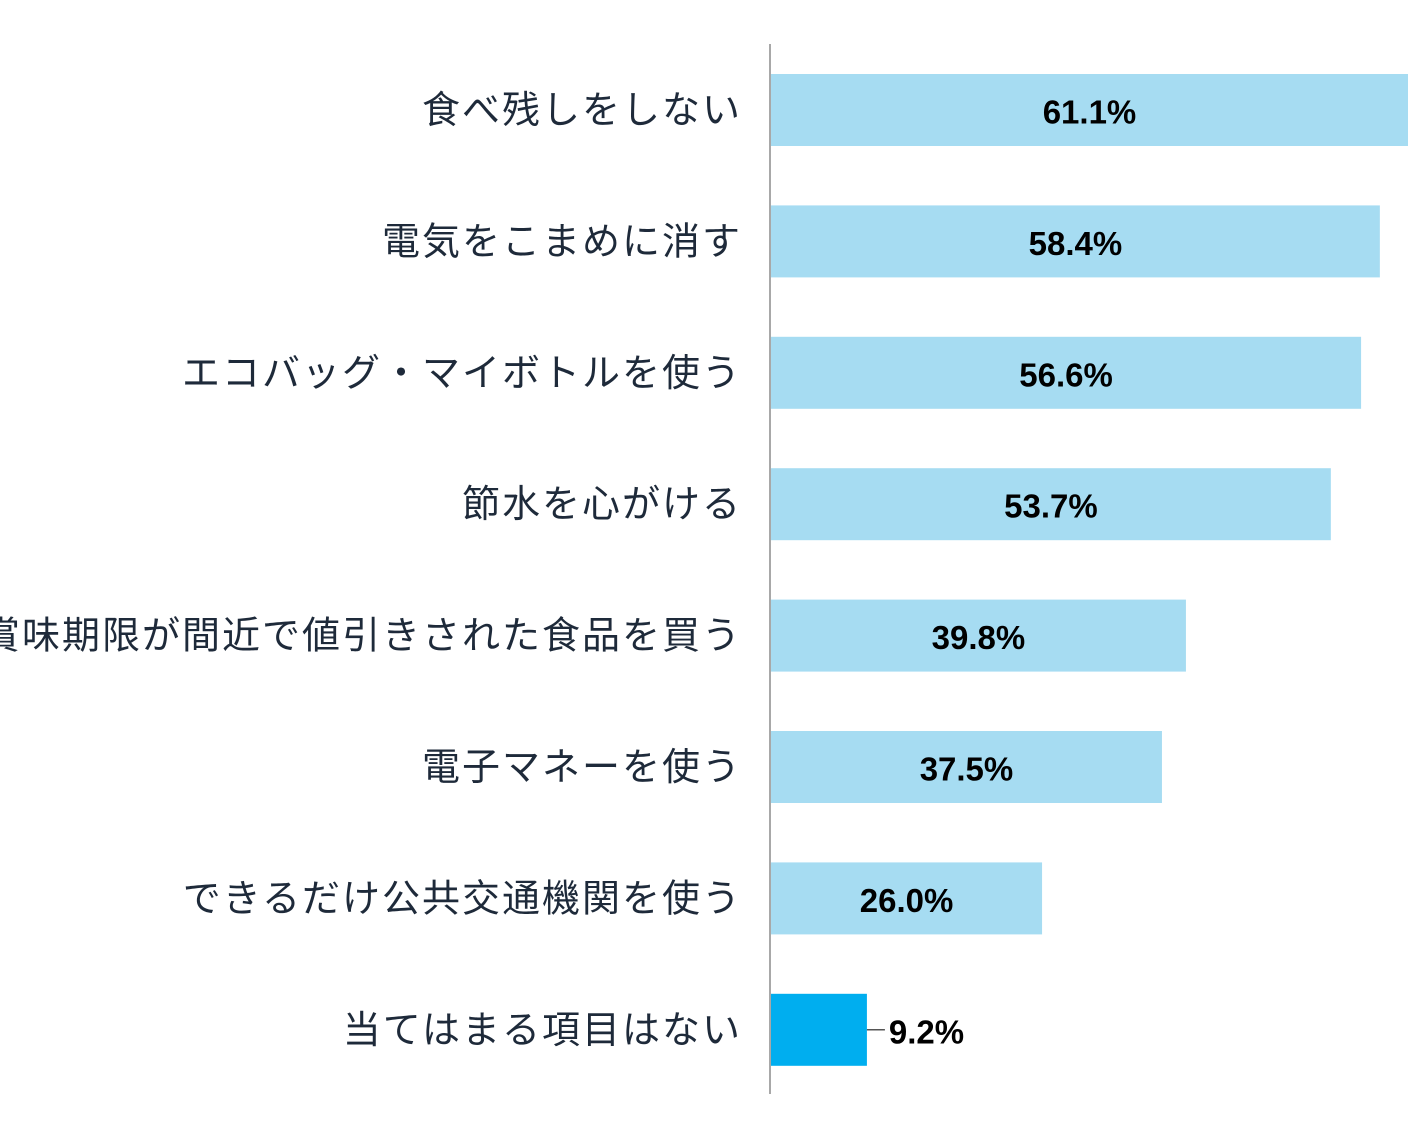 Image resolution: width=1408 pixels, height=1128 pixels. Describe the element at coordinates (582, 110) in the screenshot. I see `category-label: 食べ残しをしない` at that location.